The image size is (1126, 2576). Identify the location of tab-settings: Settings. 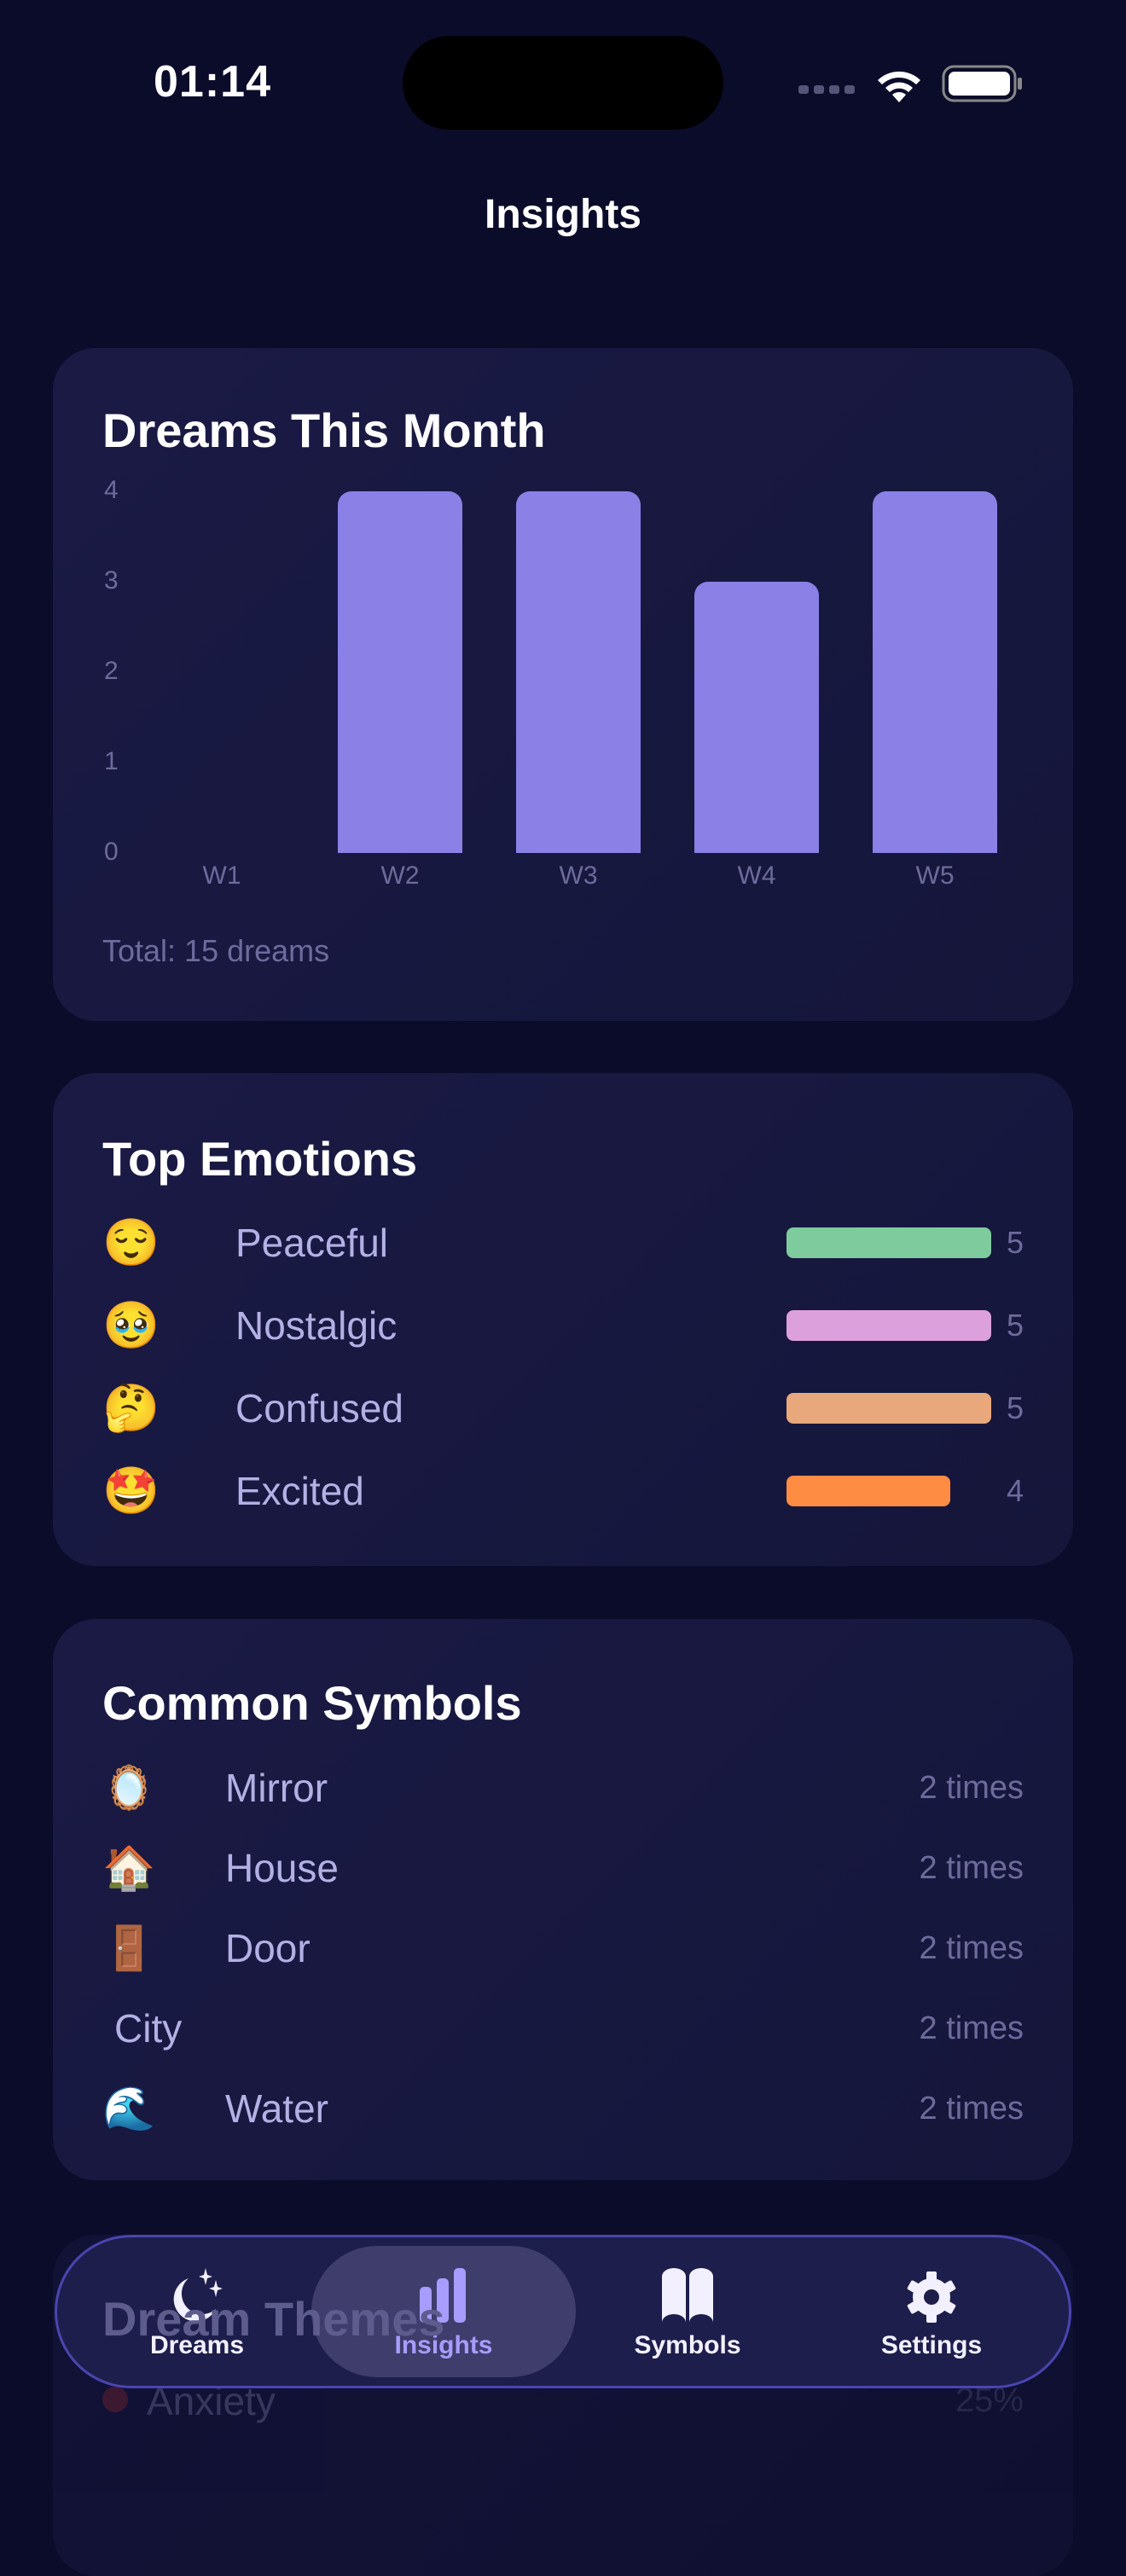
(932, 2311).